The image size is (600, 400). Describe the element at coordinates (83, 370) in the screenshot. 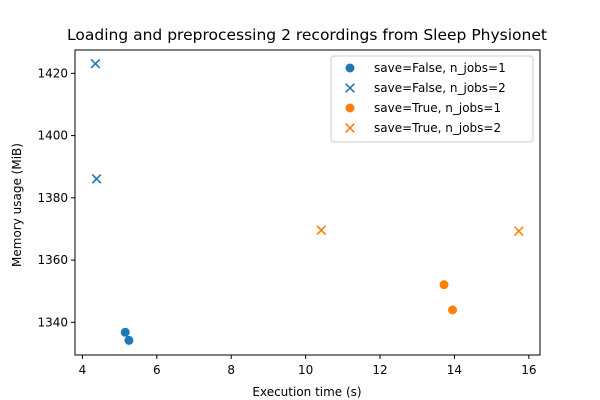

I see `x-tick-label: 4` at that location.